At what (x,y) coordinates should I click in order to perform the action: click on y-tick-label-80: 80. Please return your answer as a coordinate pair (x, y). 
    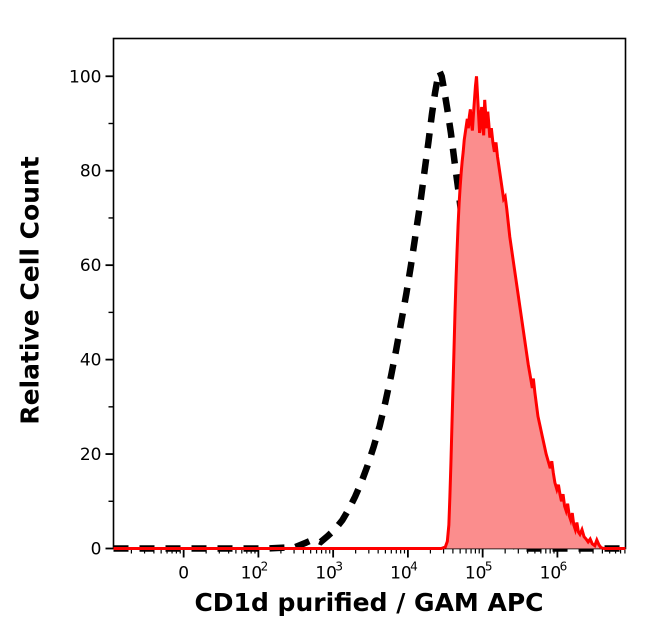
    Looking at the image, I should click on (91, 172).